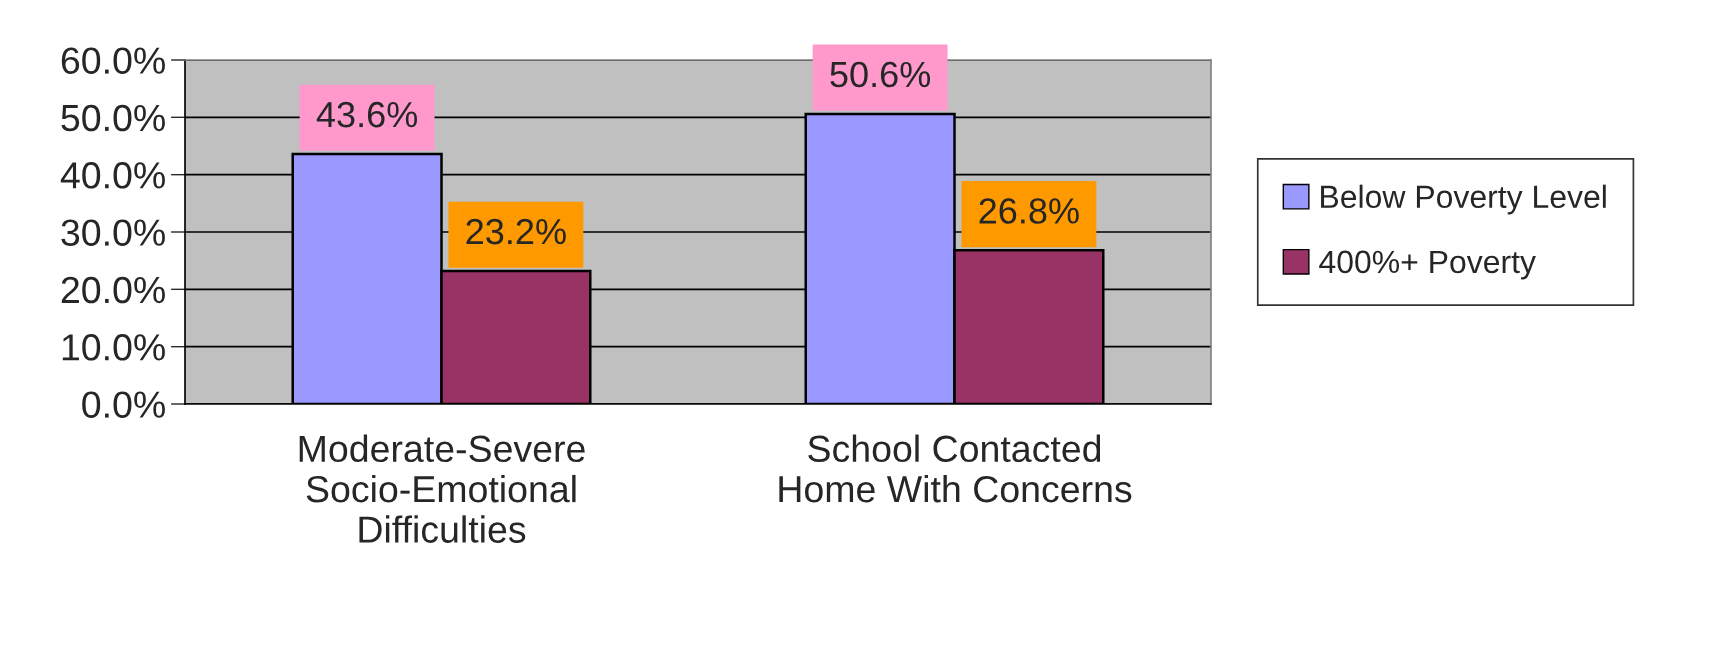  What do you see at coordinates (955, 468) in the screenshot?
I see `x-tick-label: School Contacted Home With Concerns` at bounding box center [955, 468].